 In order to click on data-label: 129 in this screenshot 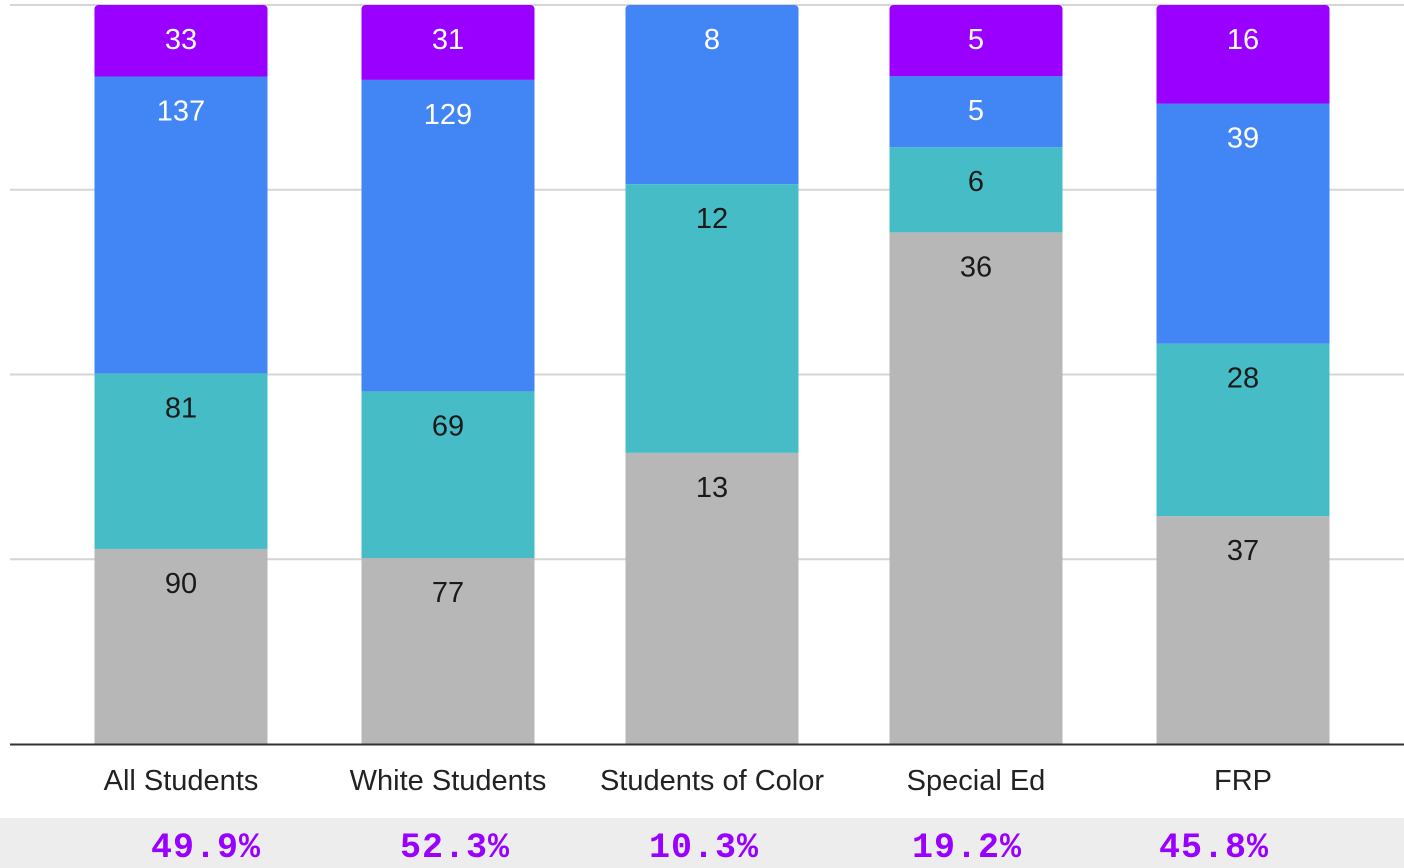, I will do `click(448, 115)`.